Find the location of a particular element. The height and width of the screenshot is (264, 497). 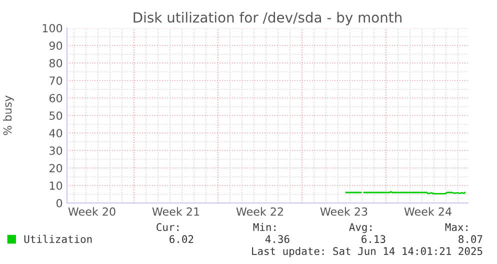

legend-label: Utilization is located at coordinates (58, 239).